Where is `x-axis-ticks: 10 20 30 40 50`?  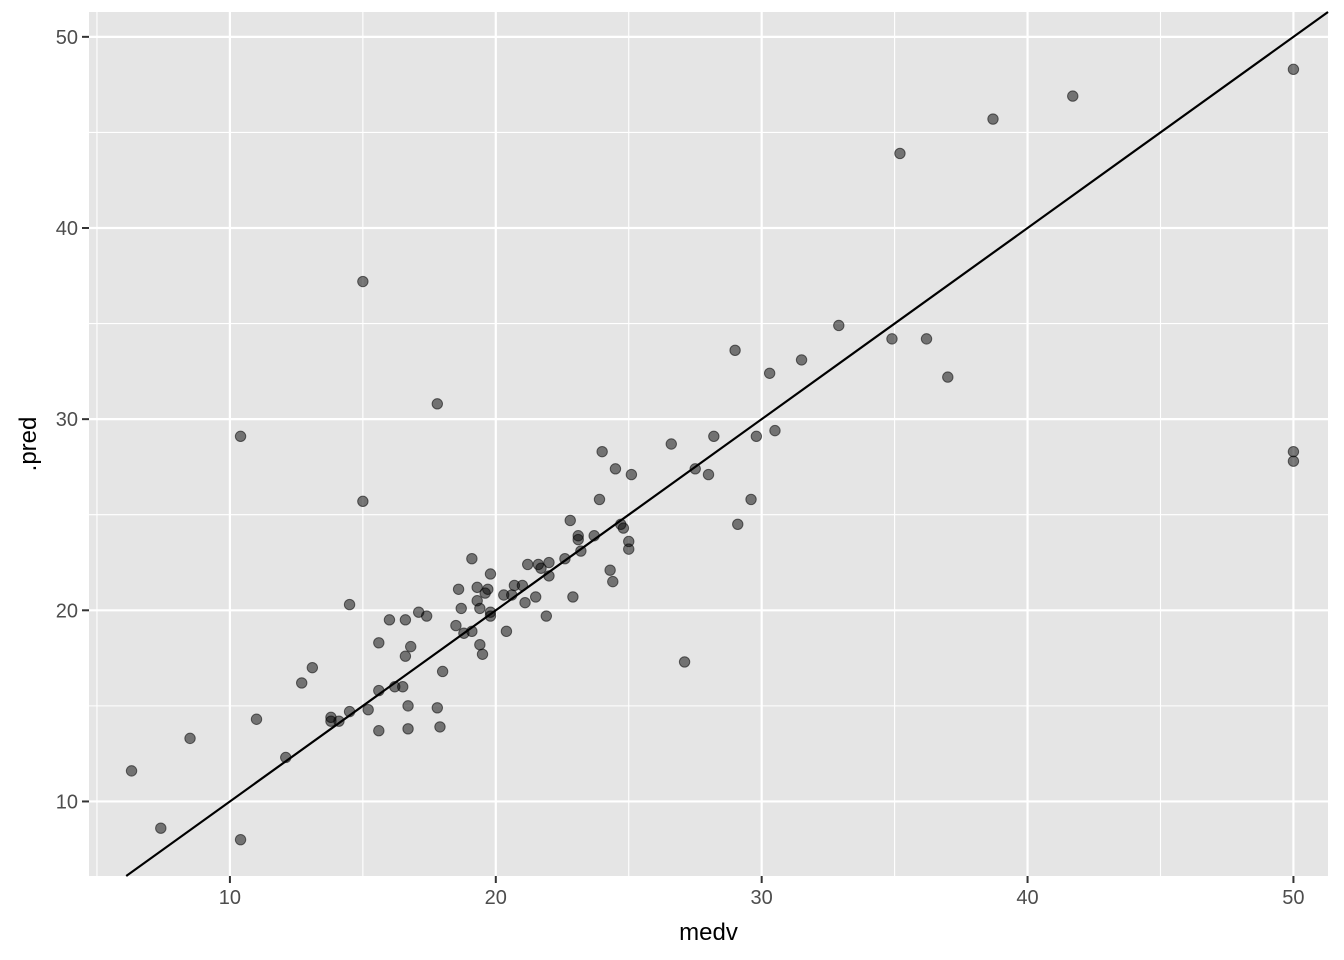
x-axis-ticks: 10 20 30 40 50 is located at coordinates (762, 892).